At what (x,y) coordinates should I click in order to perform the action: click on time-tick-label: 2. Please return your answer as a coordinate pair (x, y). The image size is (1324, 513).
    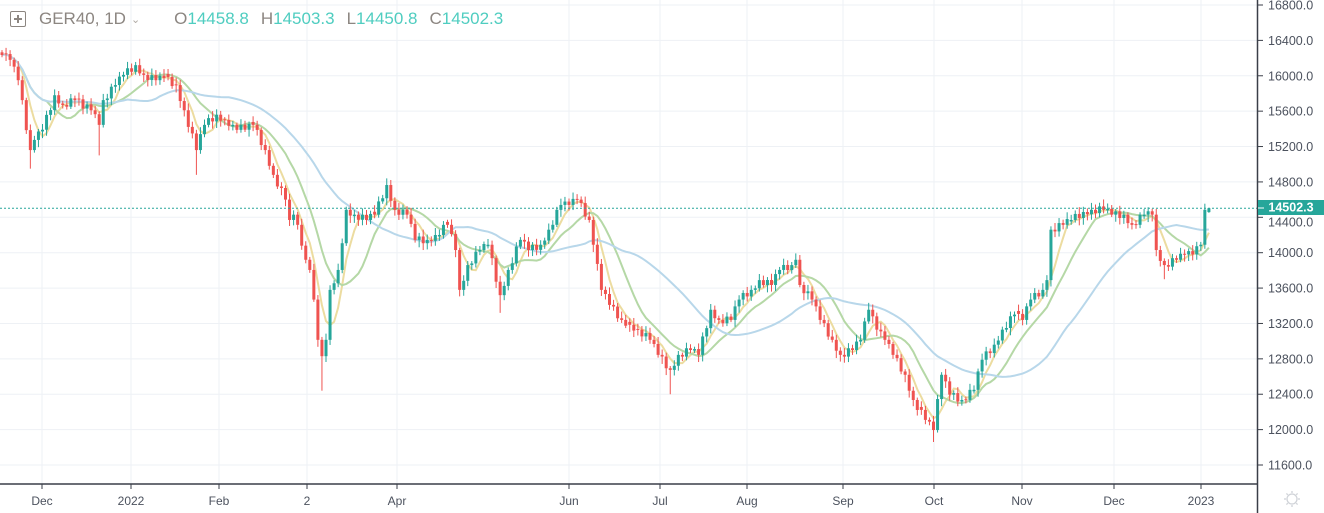
    Looking at the image, I should click on (307, 501).